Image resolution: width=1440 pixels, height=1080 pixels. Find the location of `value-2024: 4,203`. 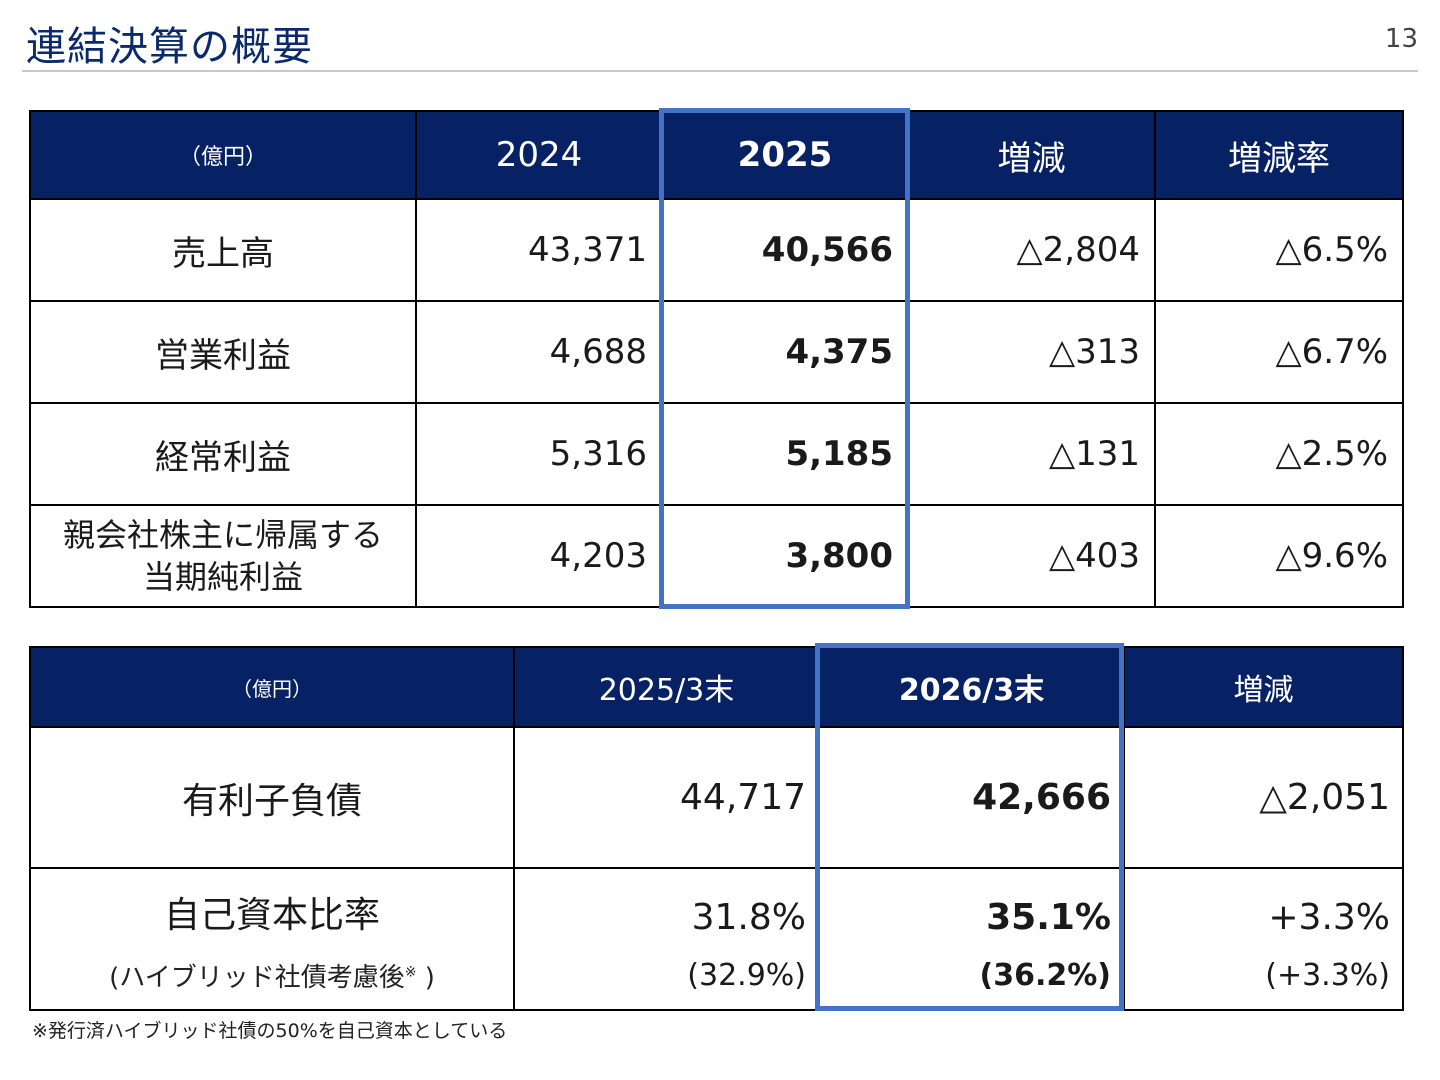

value-2024: 4,203 is located at coordinates (539, 556).